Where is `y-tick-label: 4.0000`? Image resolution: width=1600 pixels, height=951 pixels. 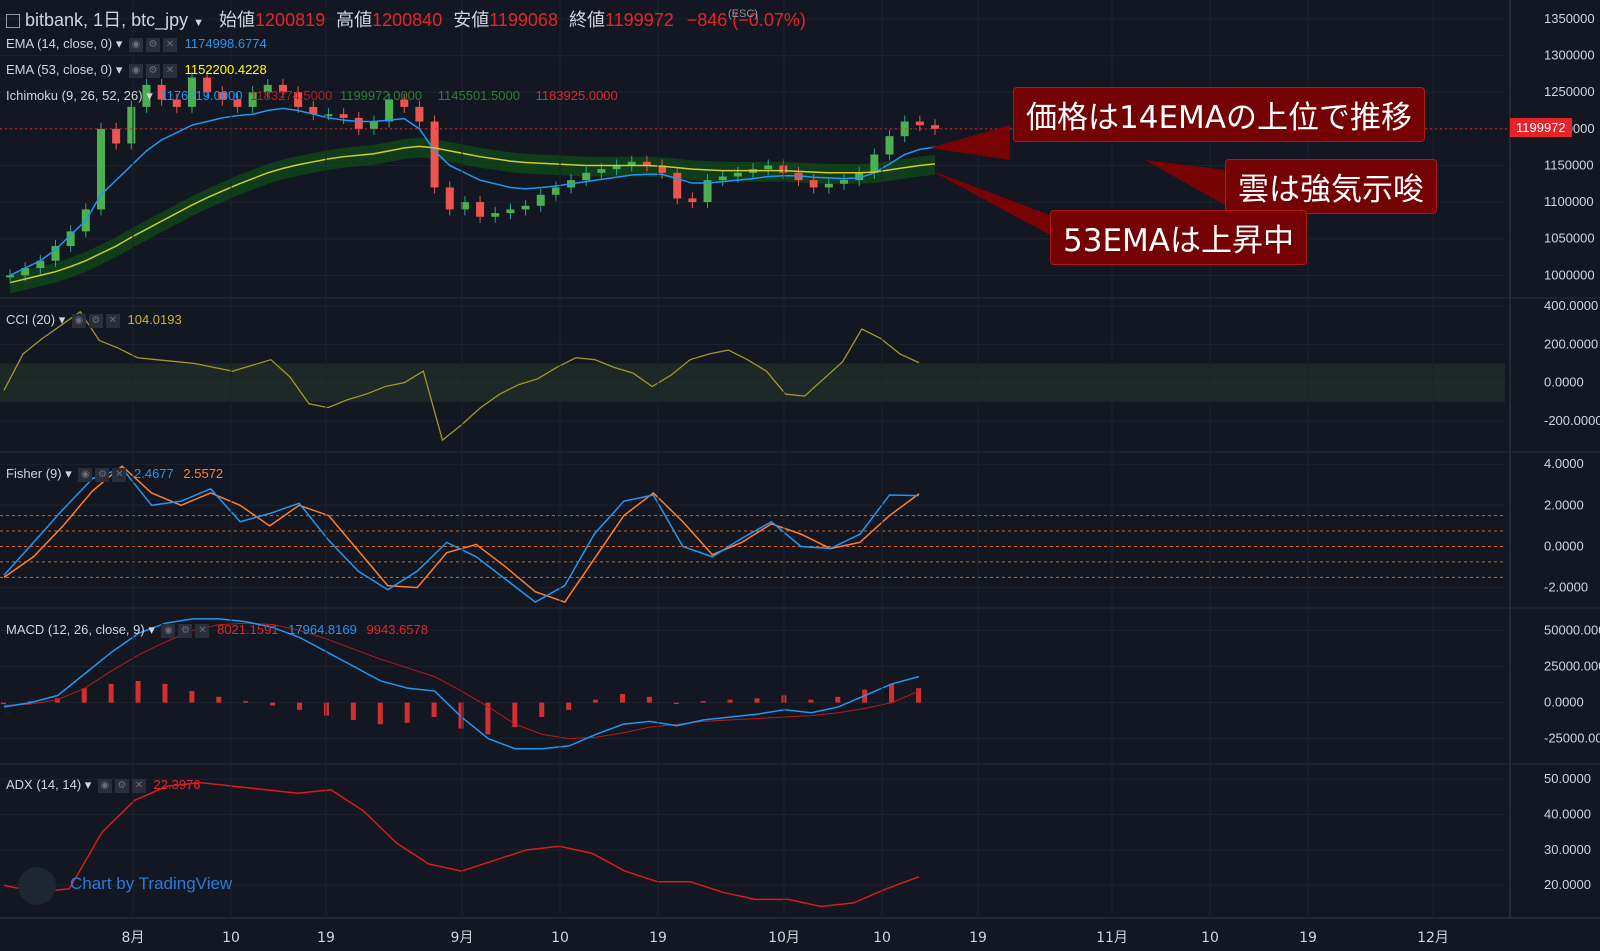
y-tick-label: 4.0000 is located at coordinates (1564, 463).